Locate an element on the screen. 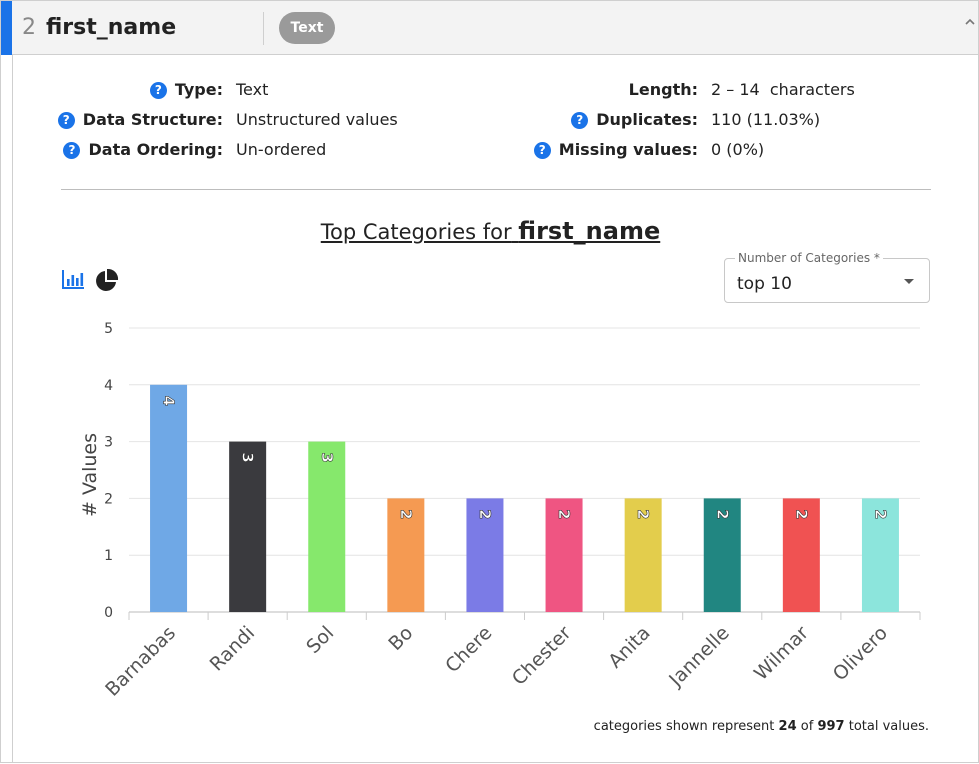  stat-length: Length: is located at coordinates (349, 90).